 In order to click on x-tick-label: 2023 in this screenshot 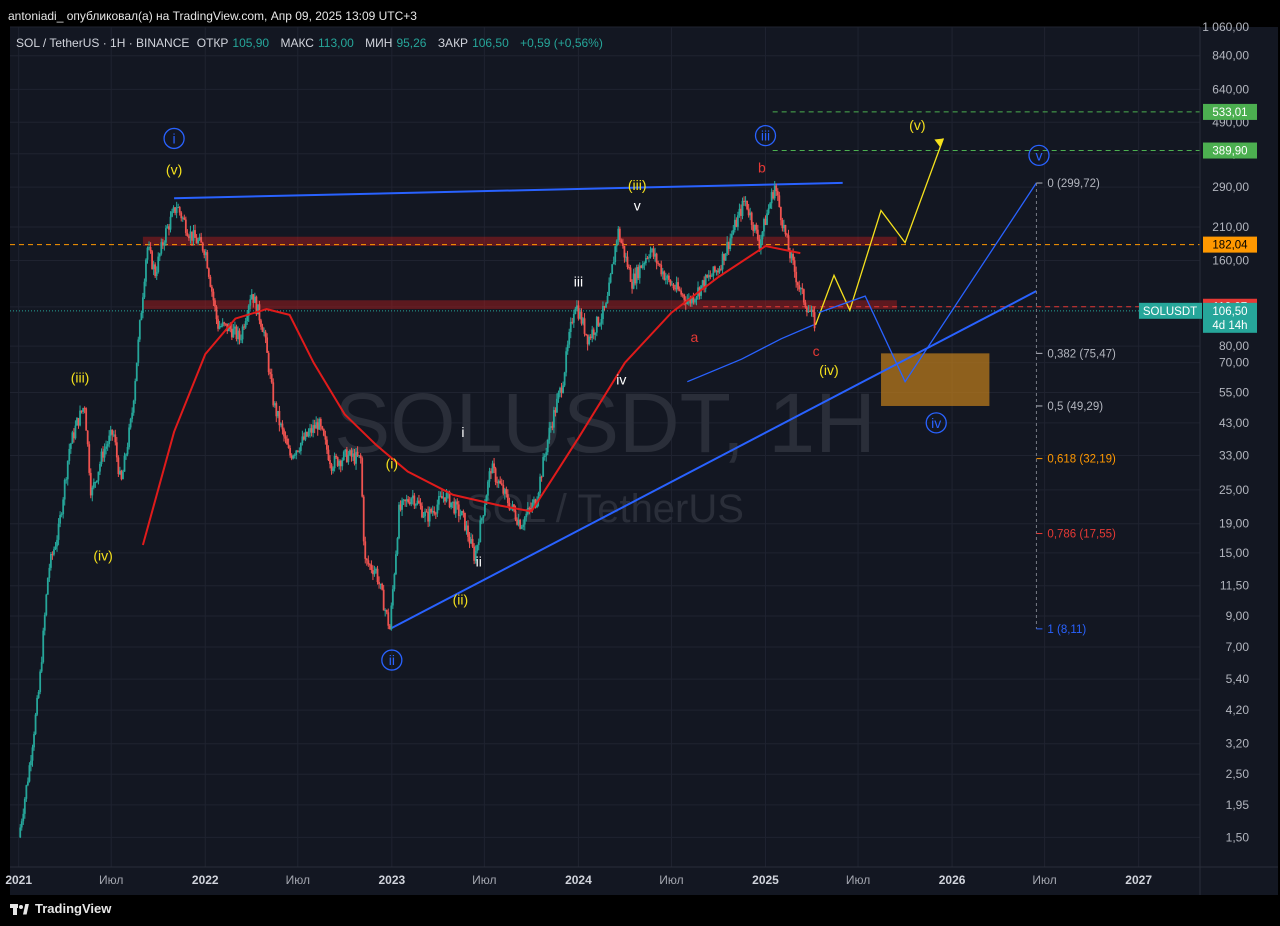, I will do `click(391, 880)`.